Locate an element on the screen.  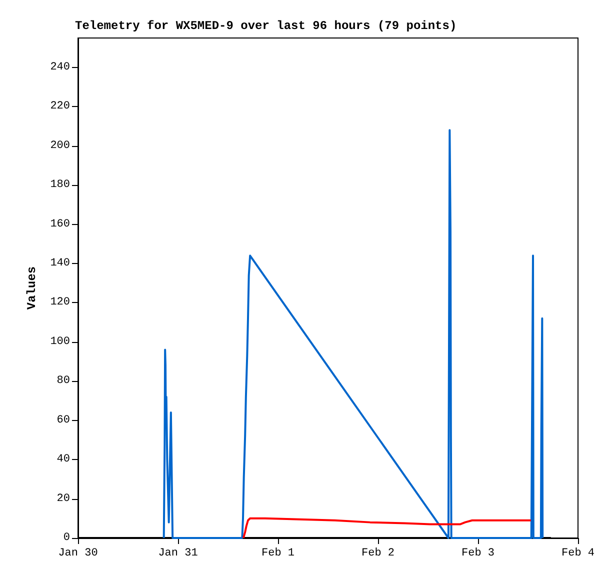
x-tick-label: Feb 4 is located at coordinates (578, 554).